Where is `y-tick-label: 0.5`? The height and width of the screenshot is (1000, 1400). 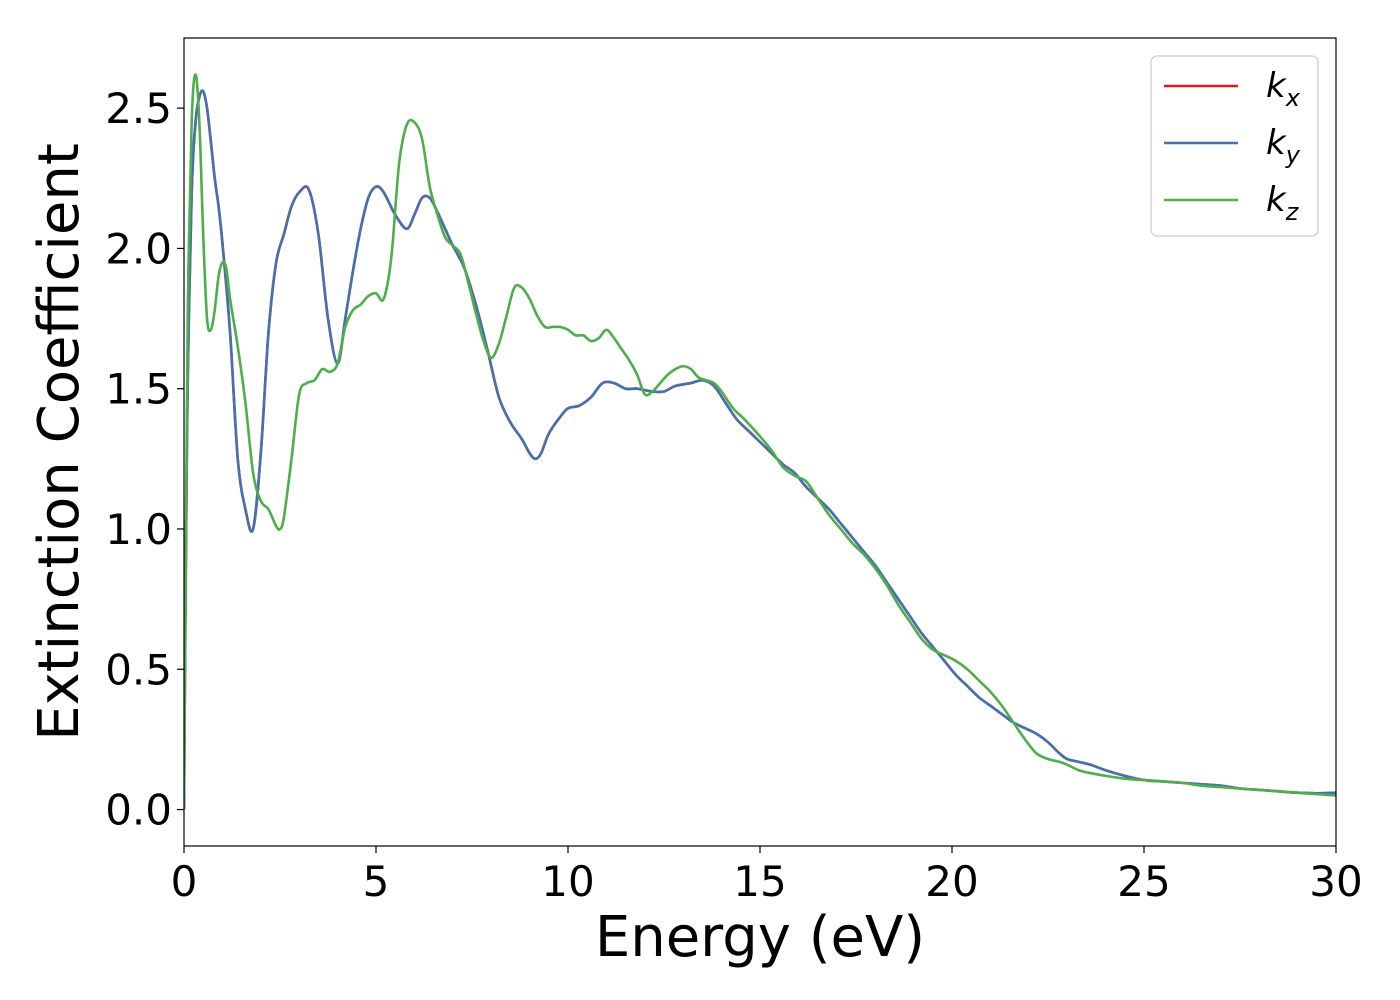
y-tick-label: 0.5 is located at coordinates (138, 669).